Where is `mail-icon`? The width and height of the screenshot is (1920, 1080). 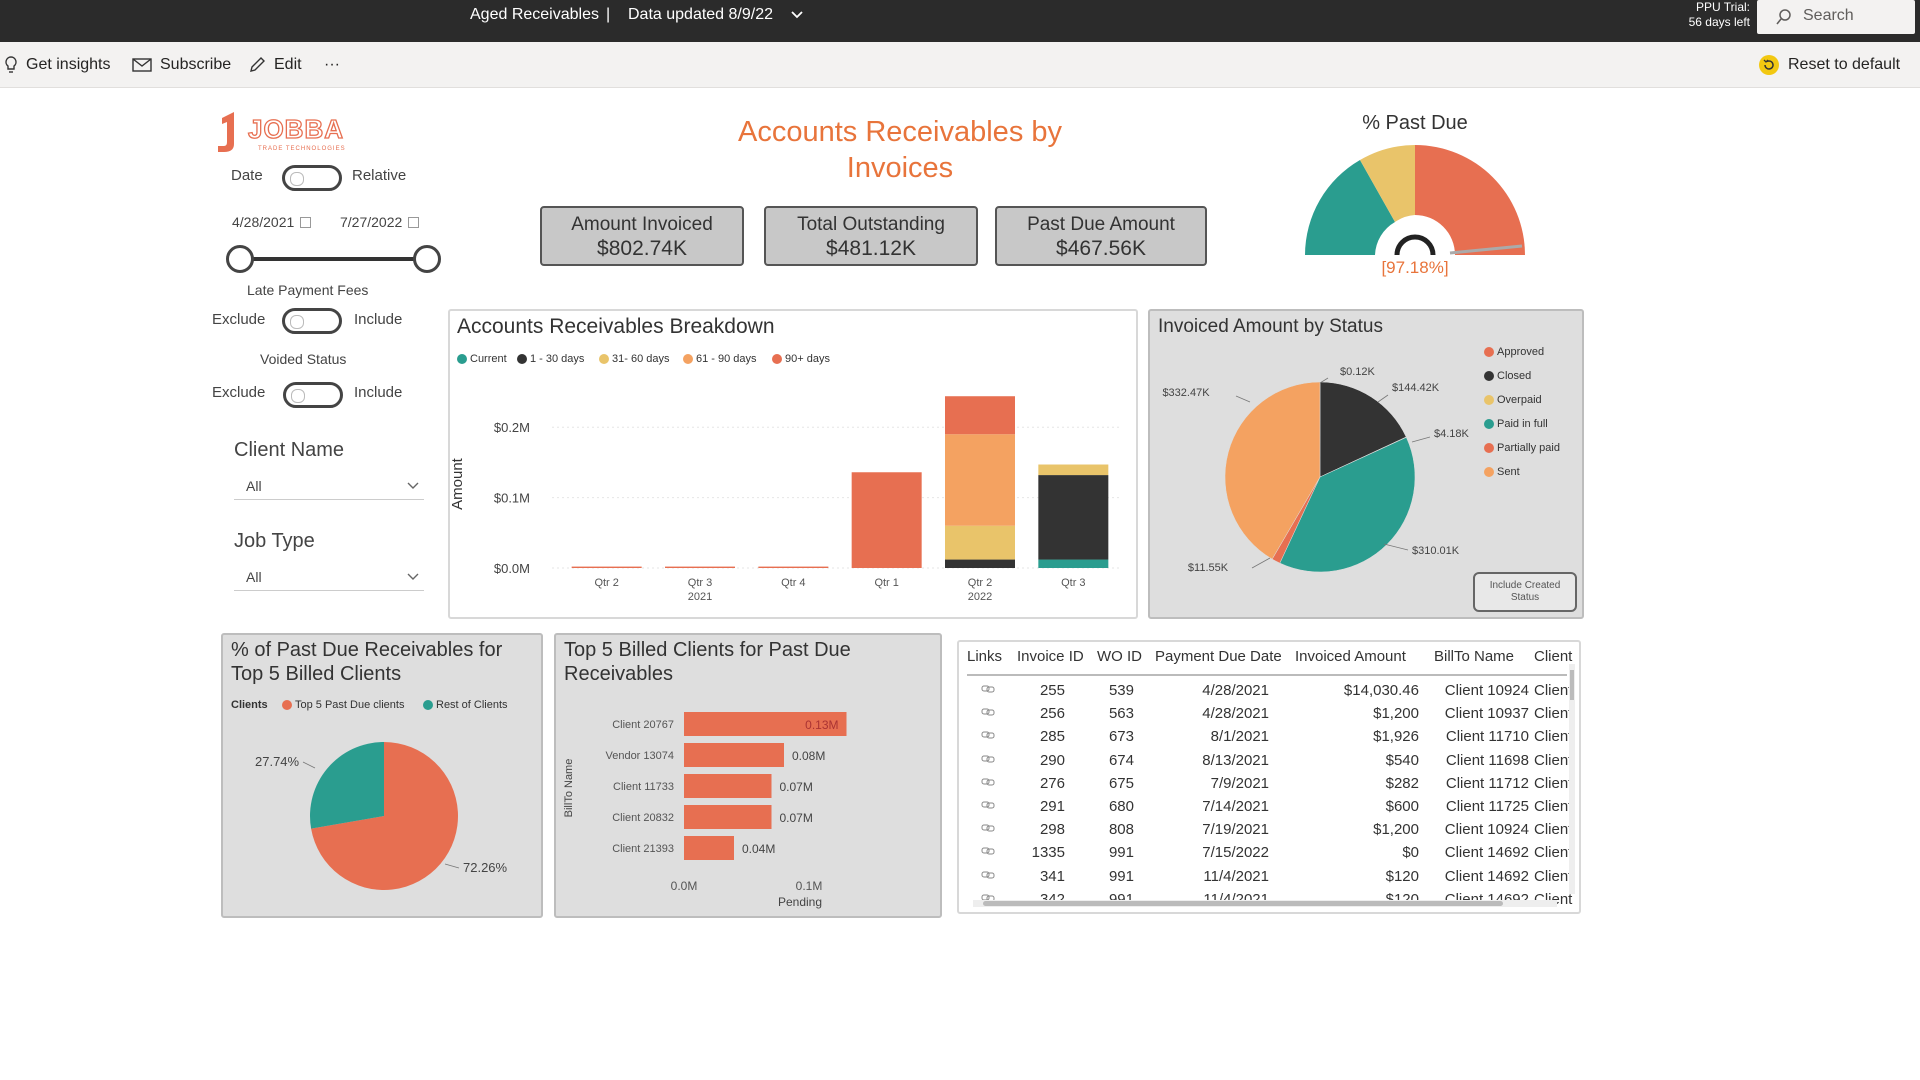
mail-icon is located at coordinates (142, 65).